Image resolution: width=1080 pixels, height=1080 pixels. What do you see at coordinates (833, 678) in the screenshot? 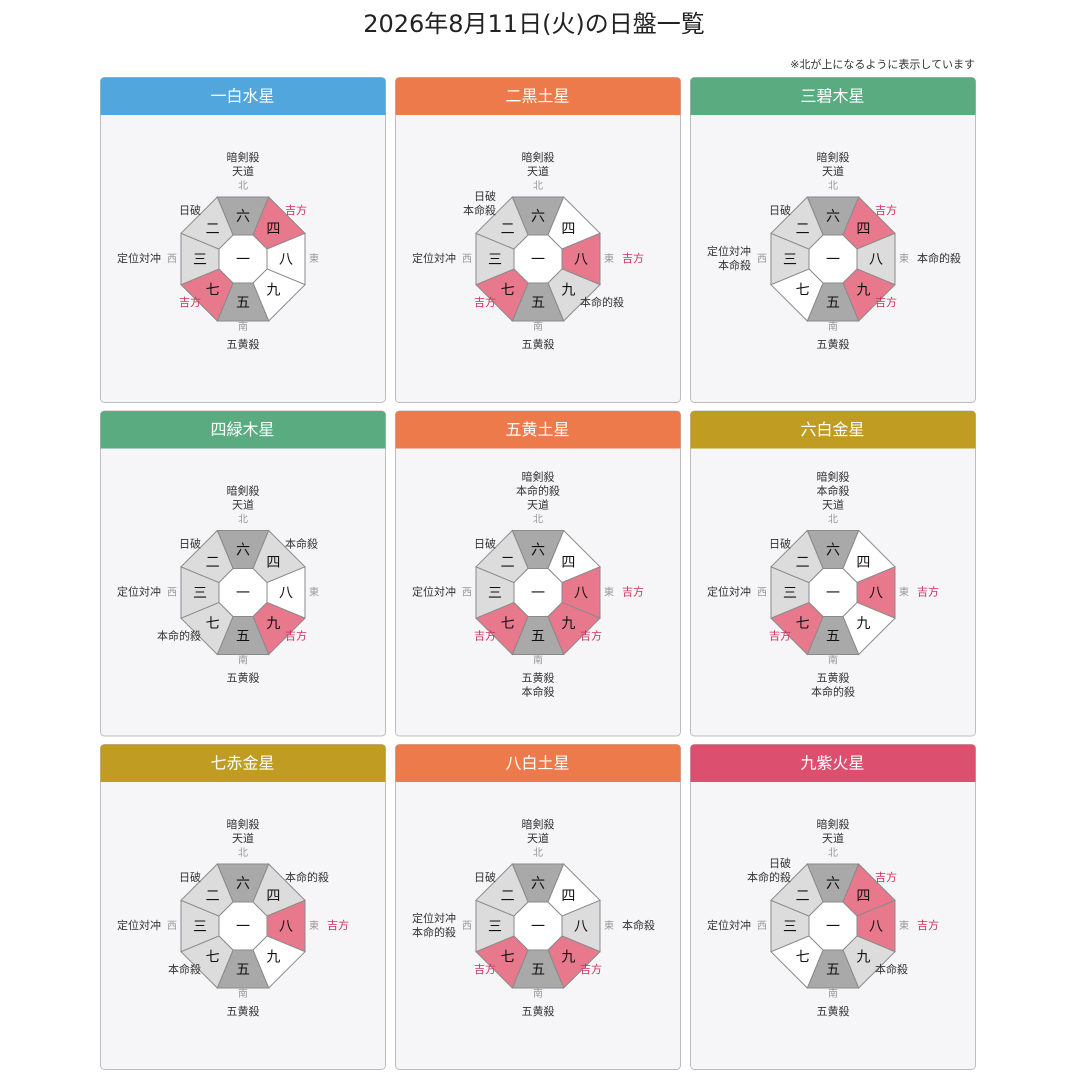
I see `direction-label: 五黄殺` at bounding box center [833, 678].